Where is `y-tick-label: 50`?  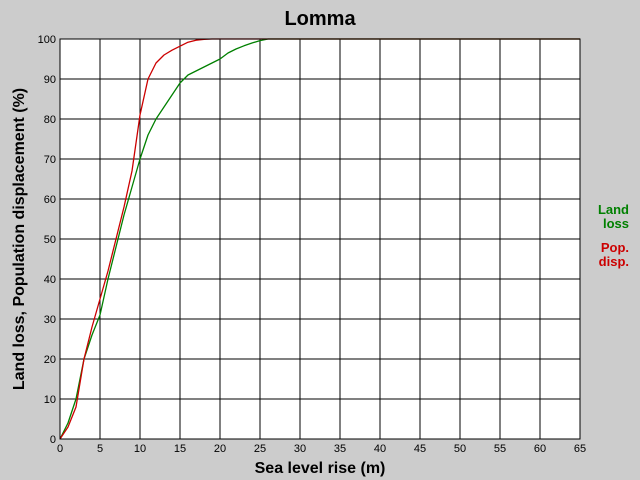
y-tick-label: 50 is located at coordinates (50, 240).